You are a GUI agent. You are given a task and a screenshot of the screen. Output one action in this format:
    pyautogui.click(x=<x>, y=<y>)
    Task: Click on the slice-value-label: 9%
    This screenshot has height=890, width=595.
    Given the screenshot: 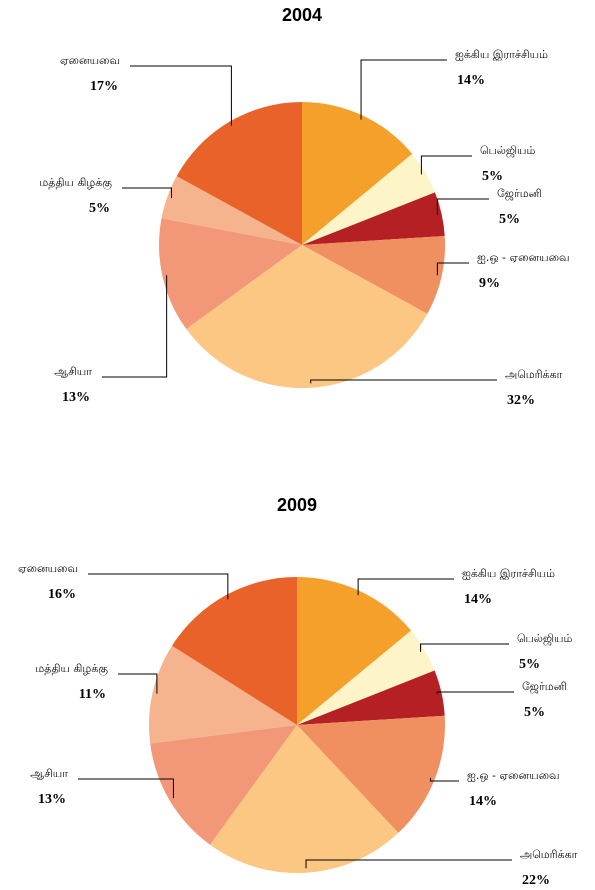 What is the action you would take?
    pyautogui.click(x=489, y=283)
    